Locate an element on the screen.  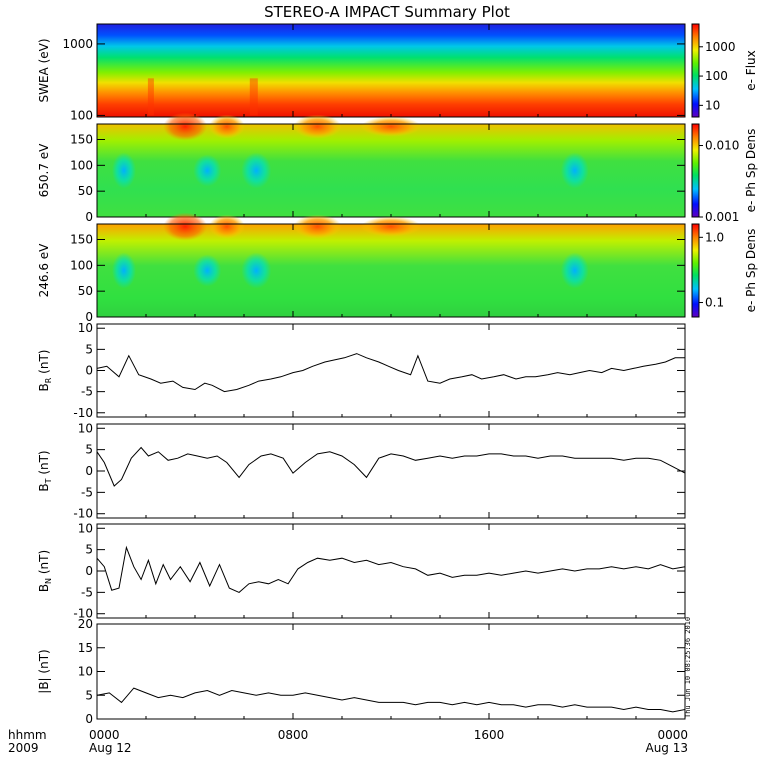
y-axis-label: 650.7 eV is located at coordinates (44, 170).